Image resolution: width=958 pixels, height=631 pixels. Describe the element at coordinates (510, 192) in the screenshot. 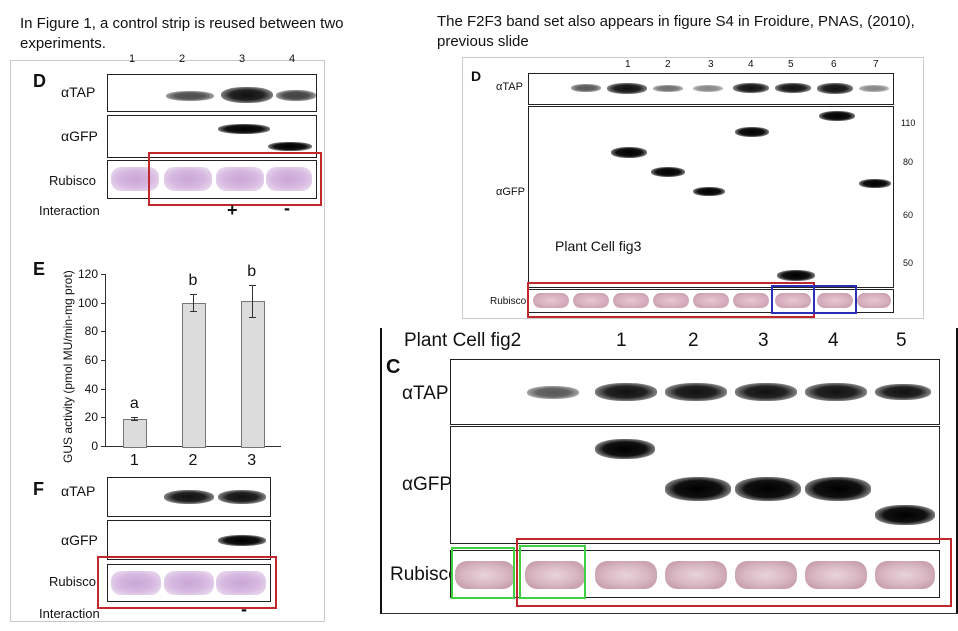

I see `row-label-gfp: αGFP` at that location.